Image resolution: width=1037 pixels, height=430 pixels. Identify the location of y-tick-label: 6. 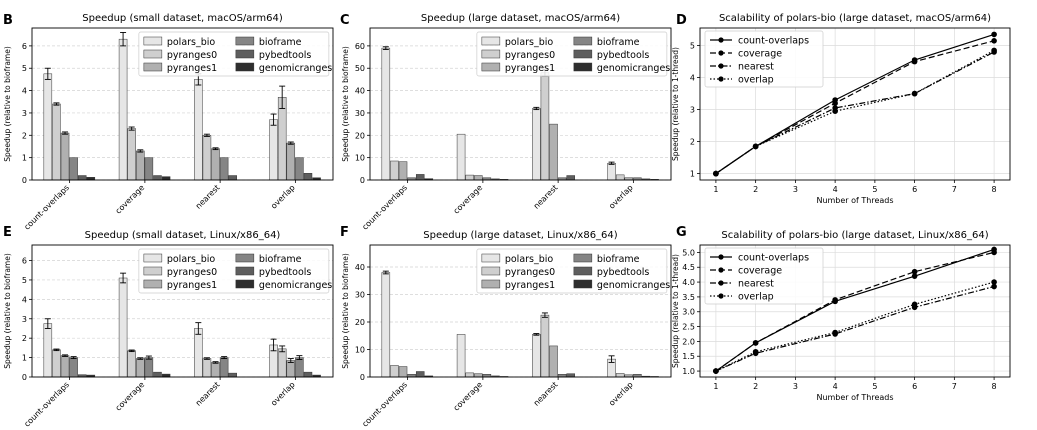
(24, 261).